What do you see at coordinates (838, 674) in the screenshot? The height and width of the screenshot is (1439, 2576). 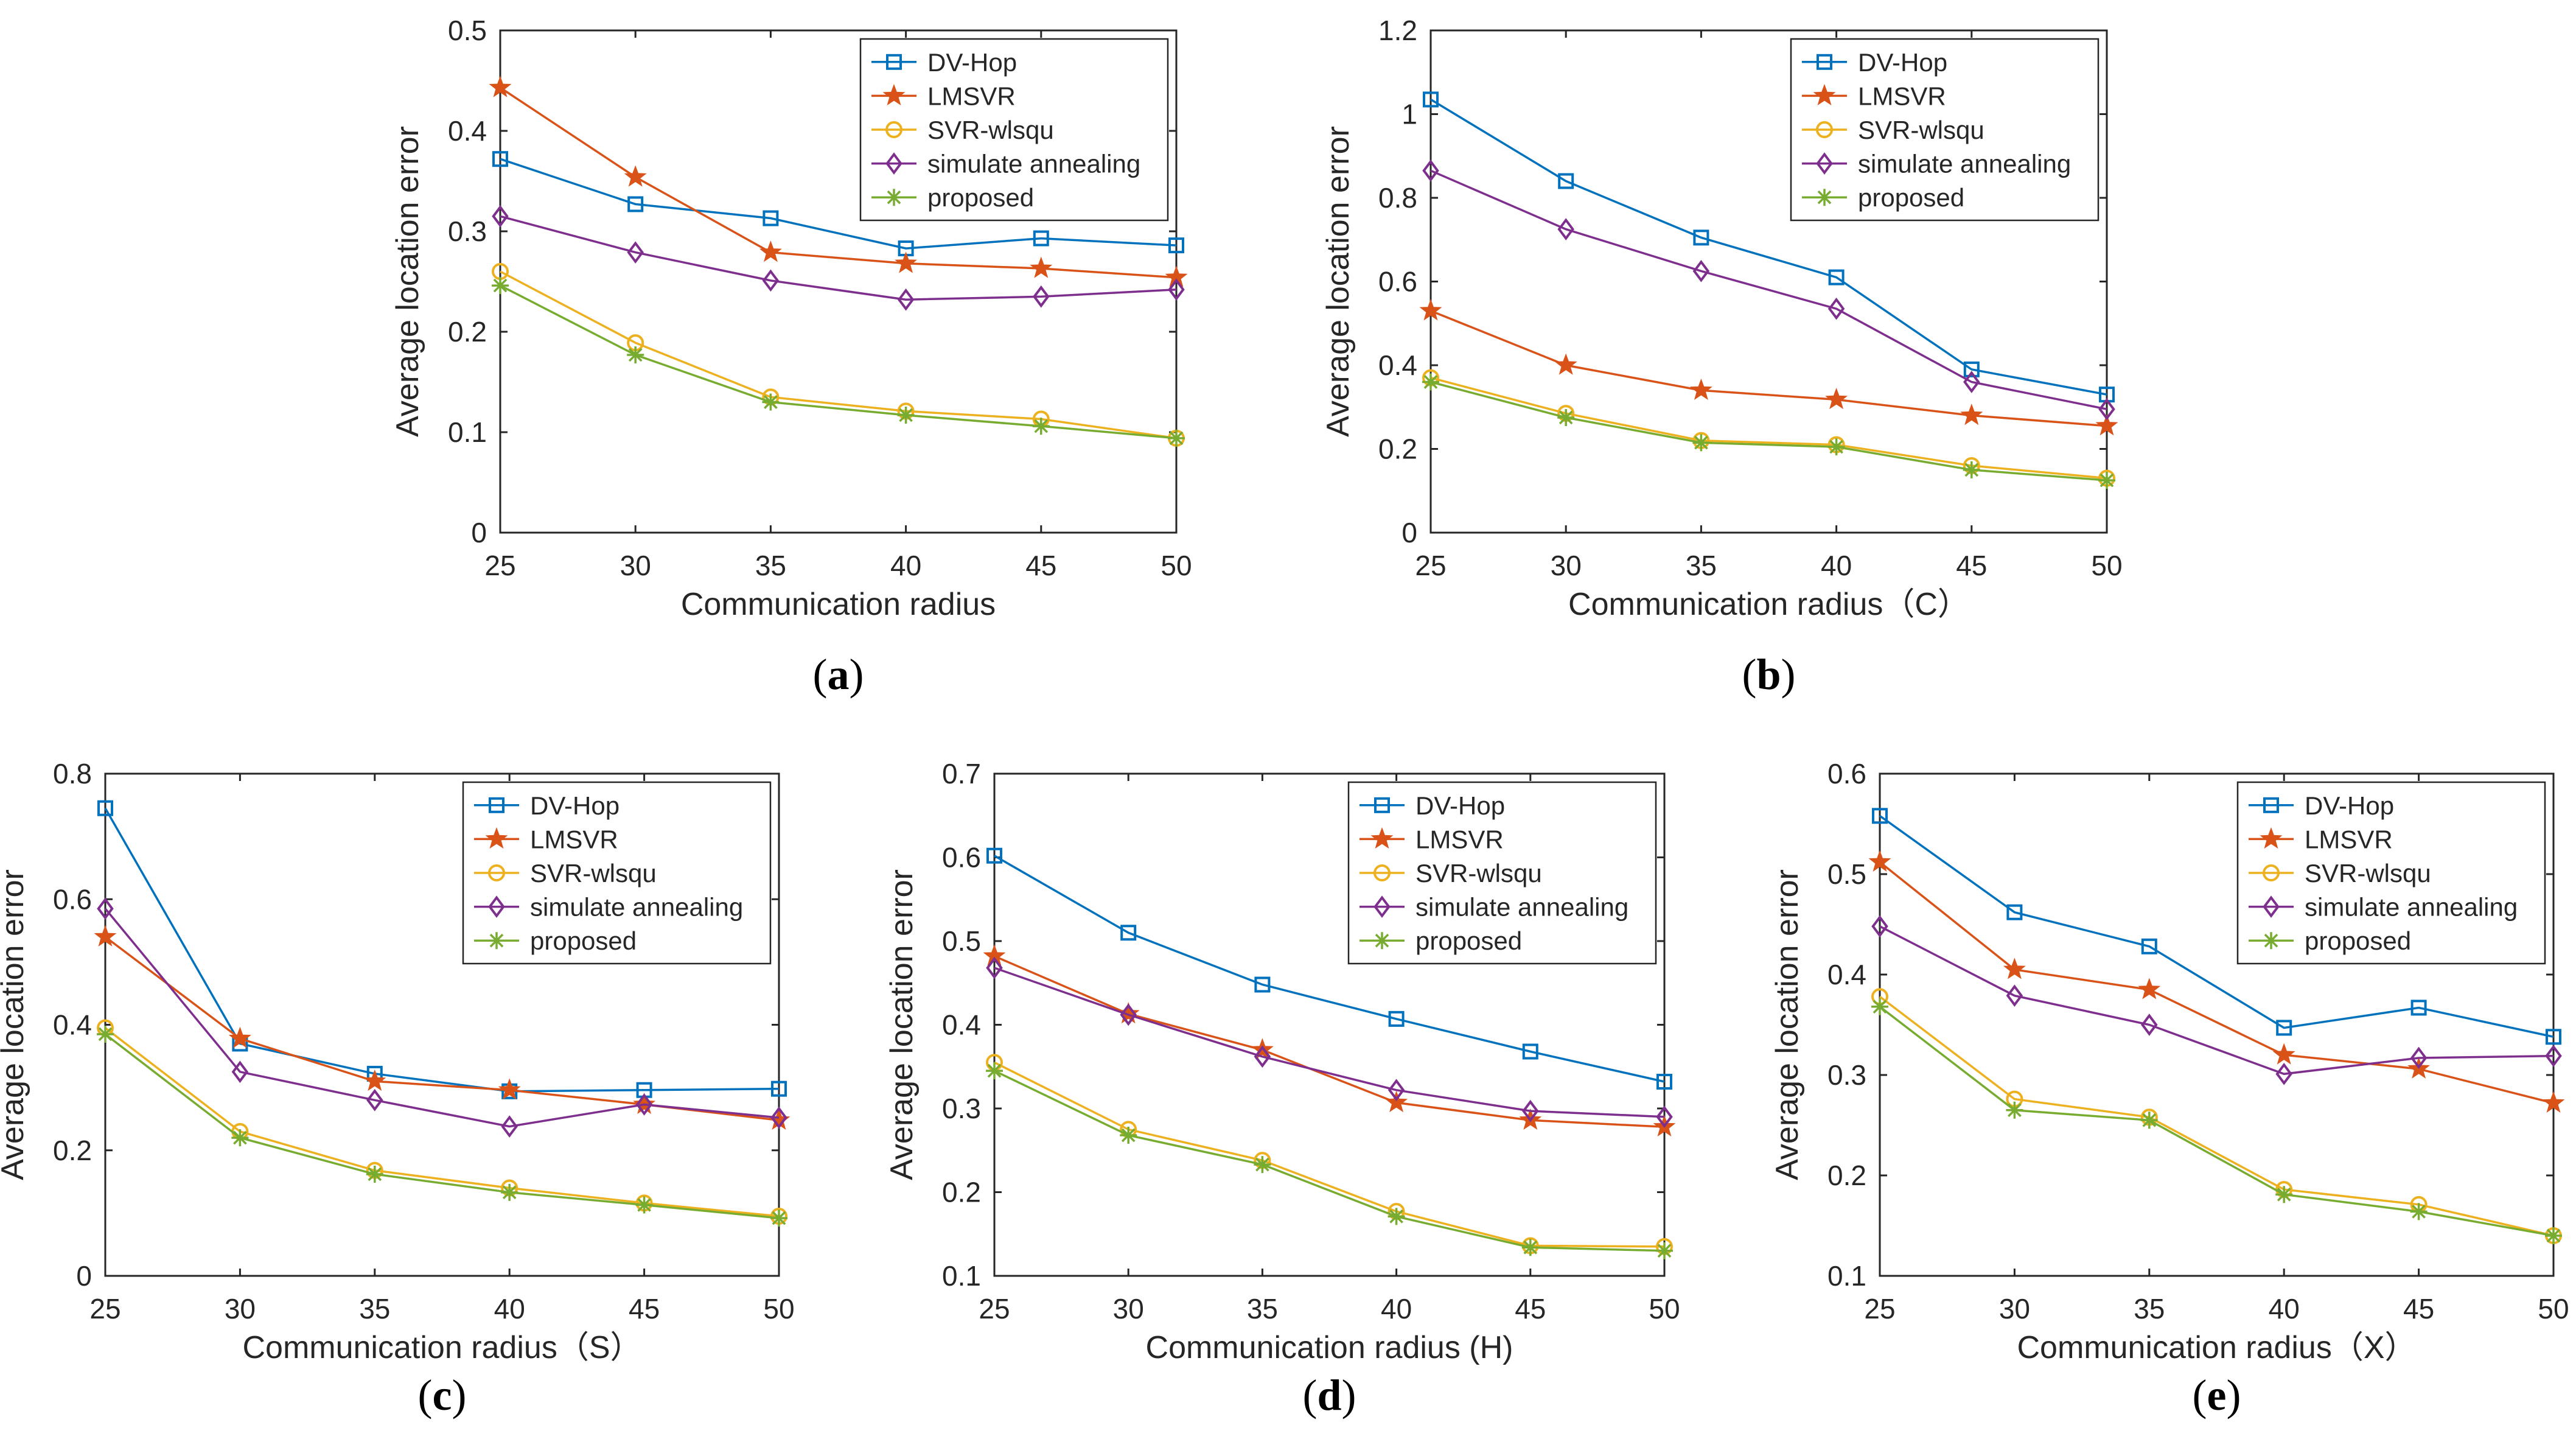 I see `panel-label: (a)` at bounding box center [838, 674].